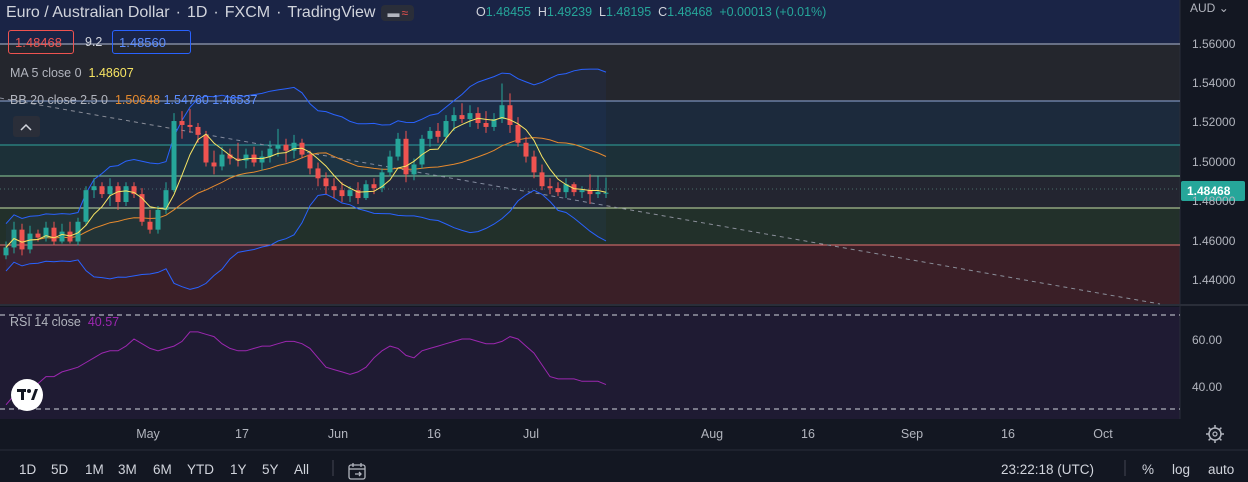 This screenshot has width=1248, height=482. Describe the element at coordinates (590, 22) in the screenshot. I see `zone-top-blue` at that location.